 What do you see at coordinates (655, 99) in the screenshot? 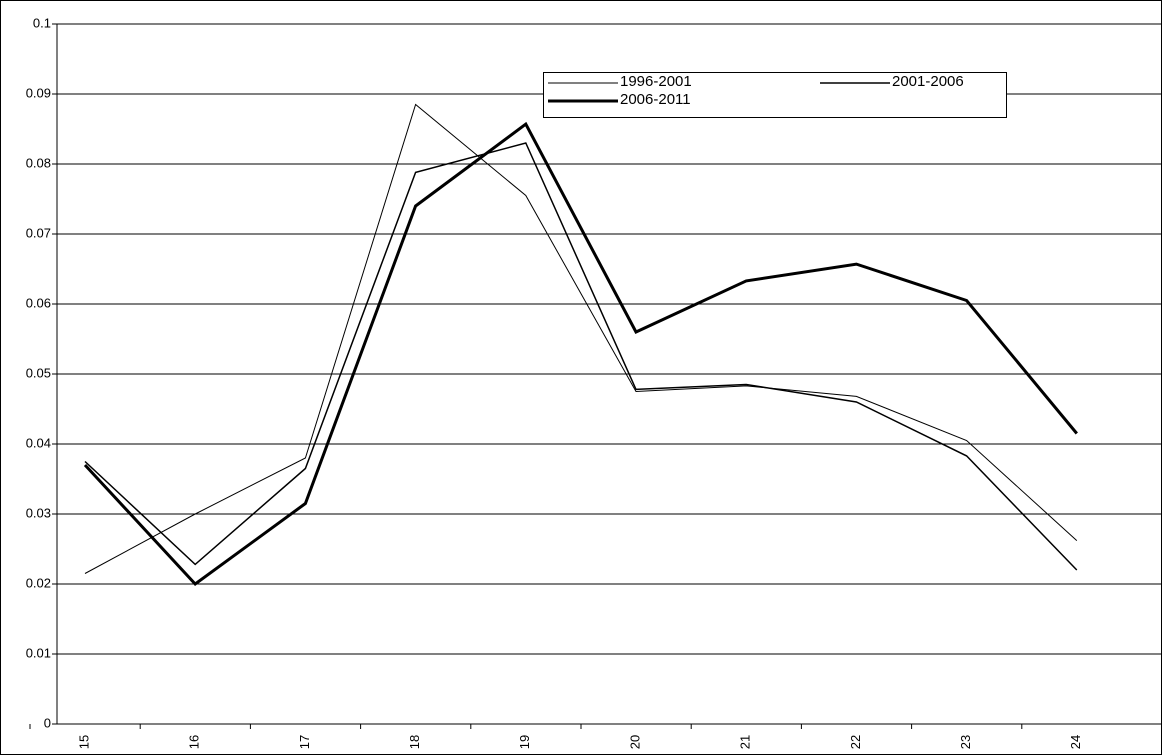
I see `legend-label: 2006-2011` at bounding box center [655, 99].